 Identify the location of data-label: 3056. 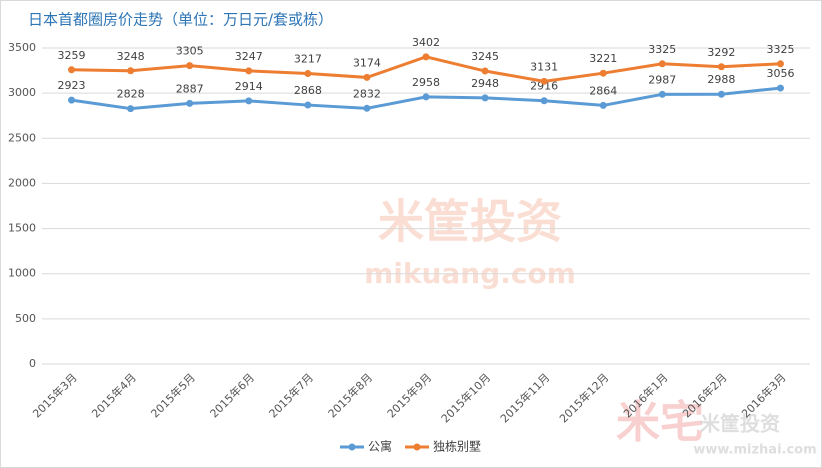
(780, 73).